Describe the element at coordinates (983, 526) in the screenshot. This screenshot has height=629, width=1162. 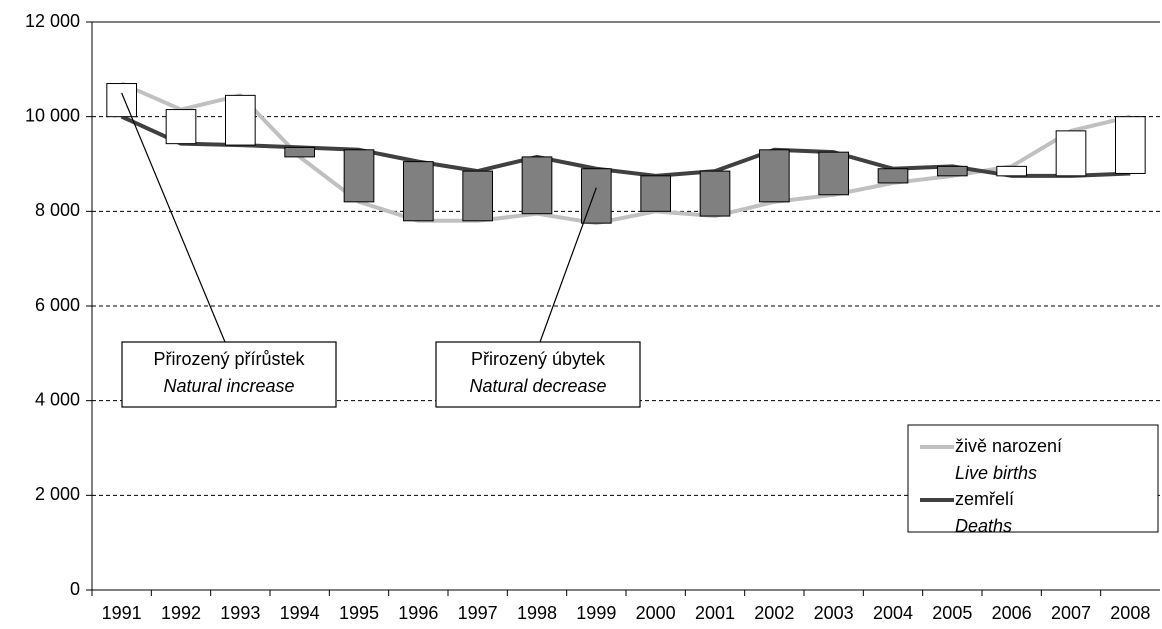
I see `legend-label-en: Deaths` at that location.